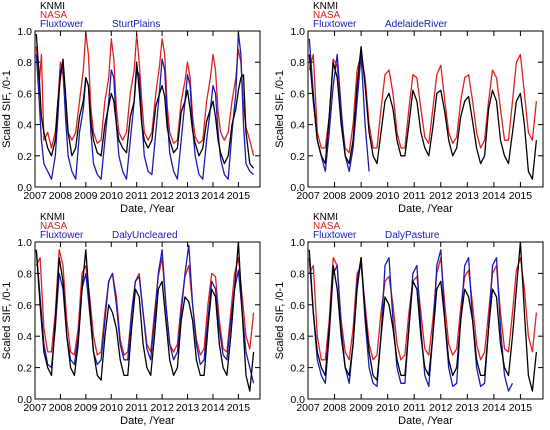  What do you see at coordinates (416, 24) in the screenshot?
I see `site-label: AdelaideRiver` at bounding box center [416, 24].